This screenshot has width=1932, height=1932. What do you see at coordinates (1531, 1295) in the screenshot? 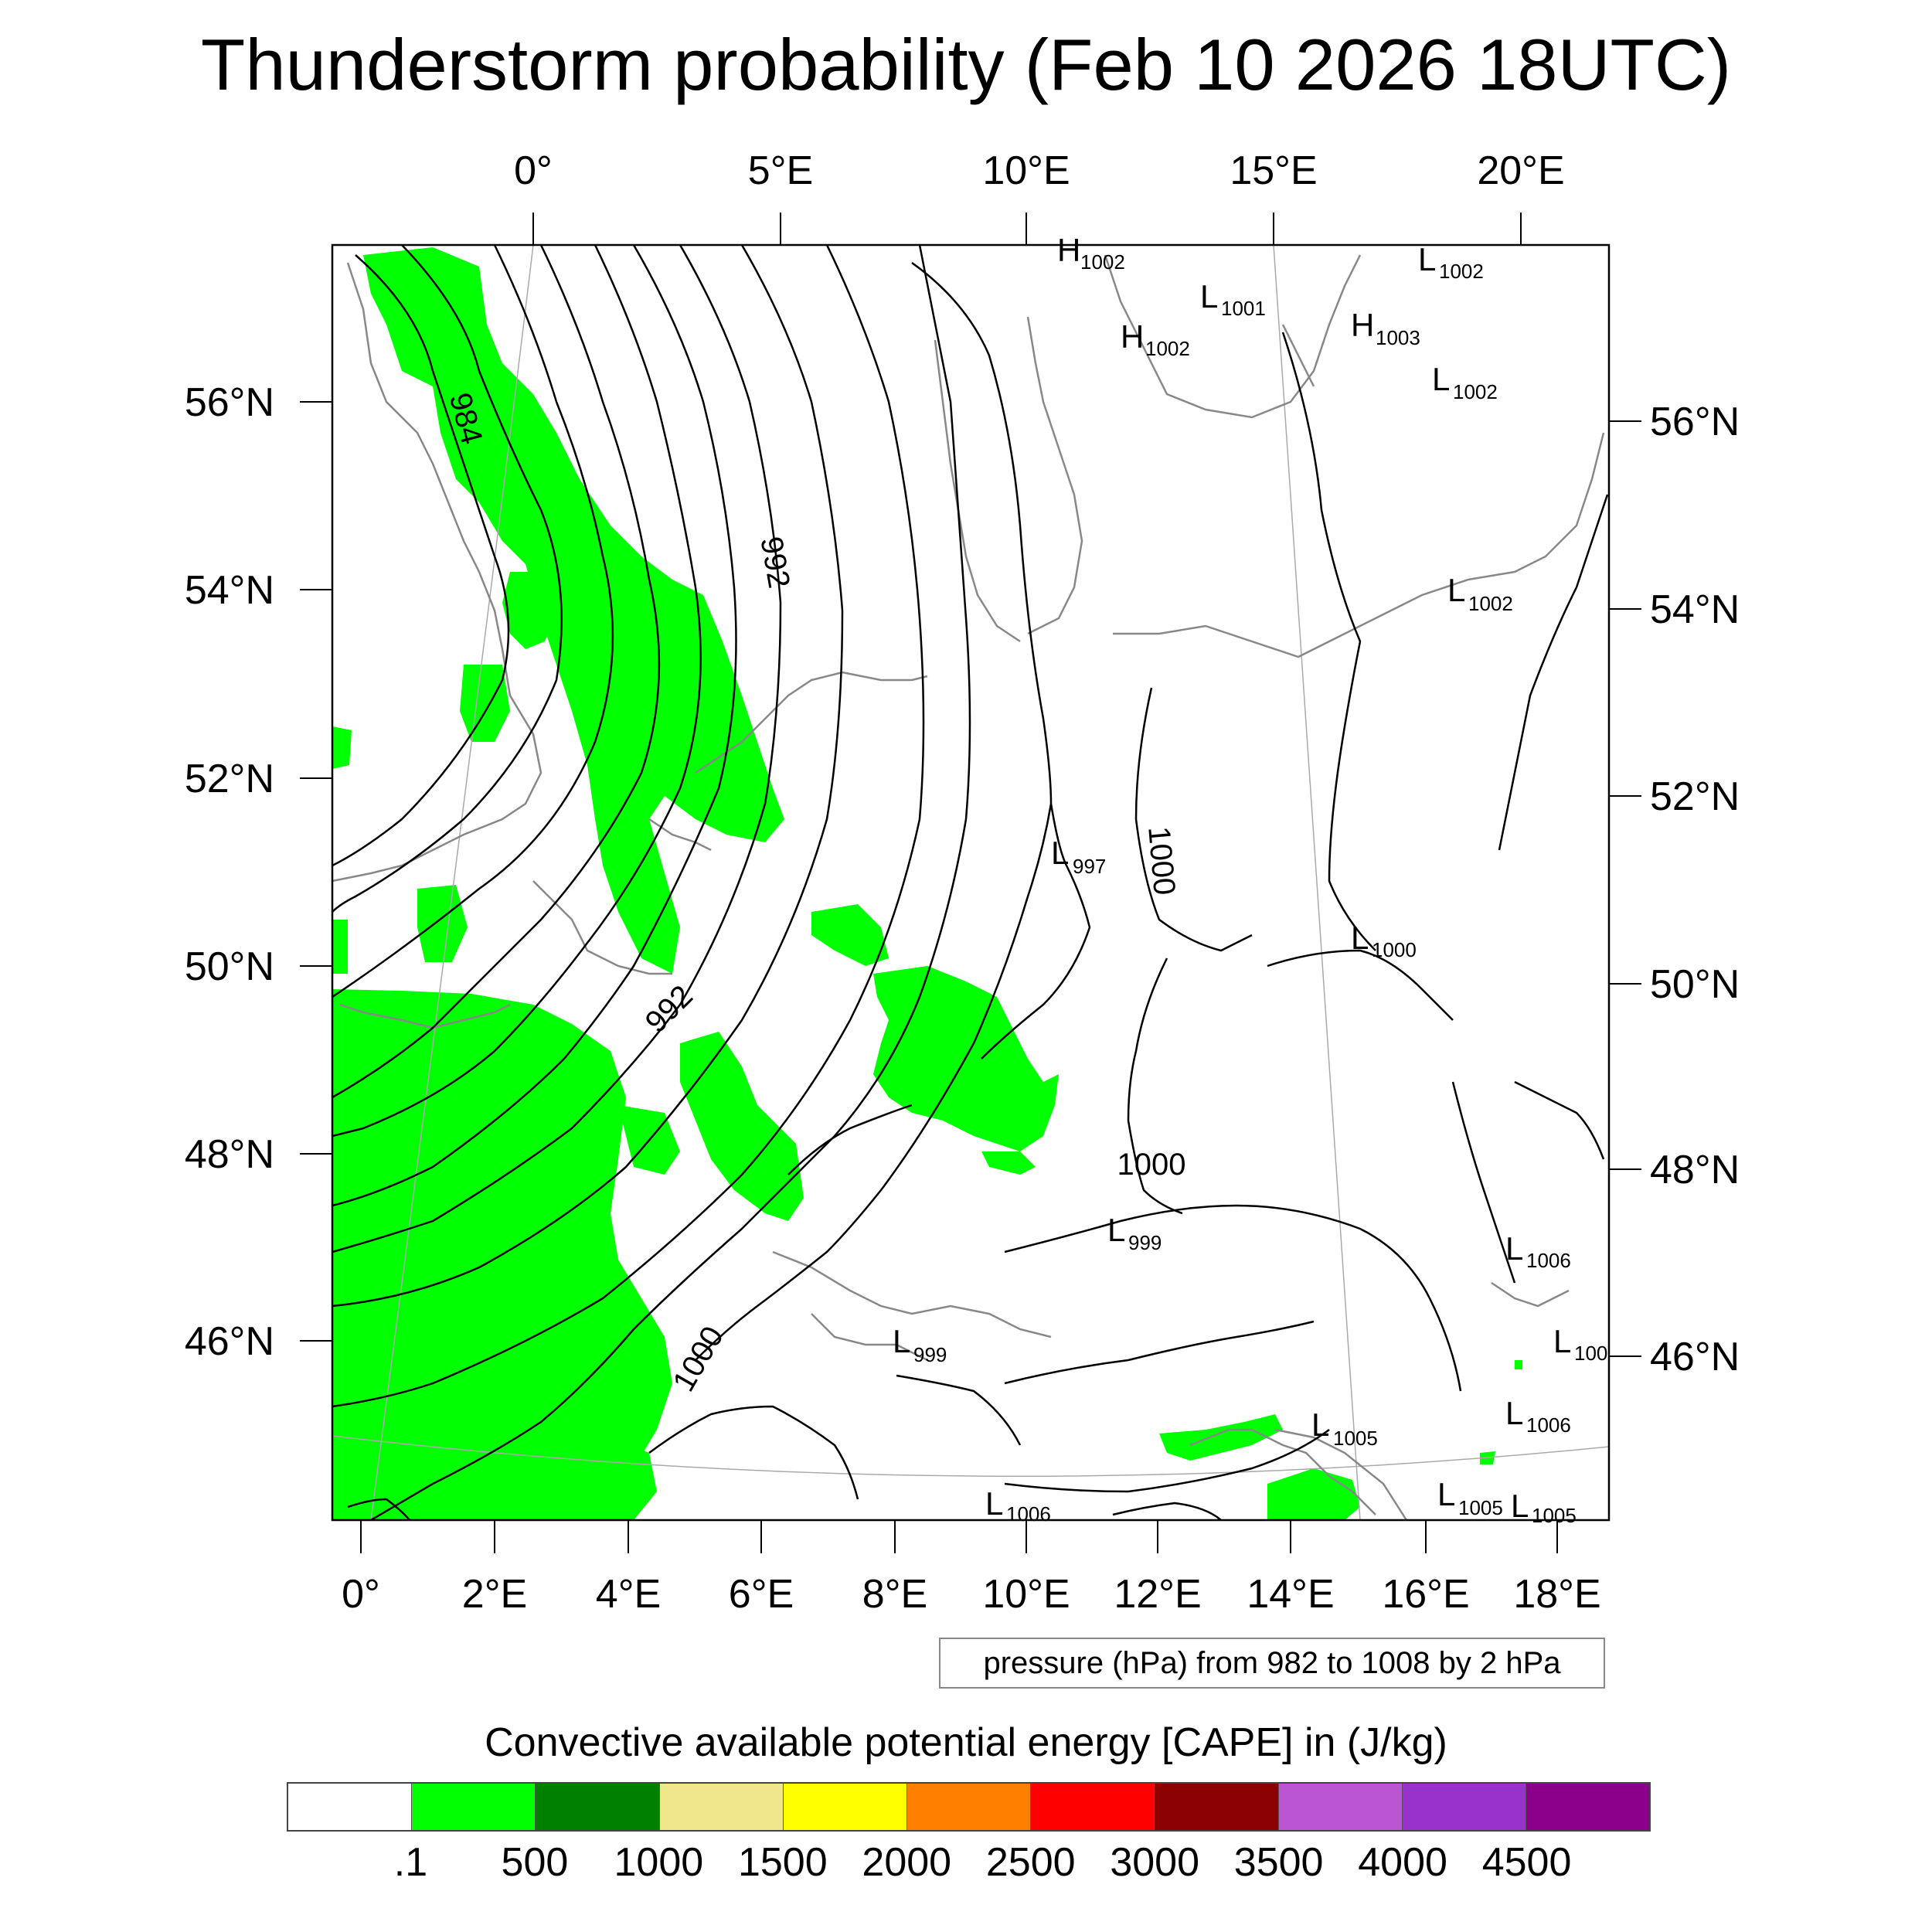
I see `border-balkans` at bounding box center [1531, 1295].